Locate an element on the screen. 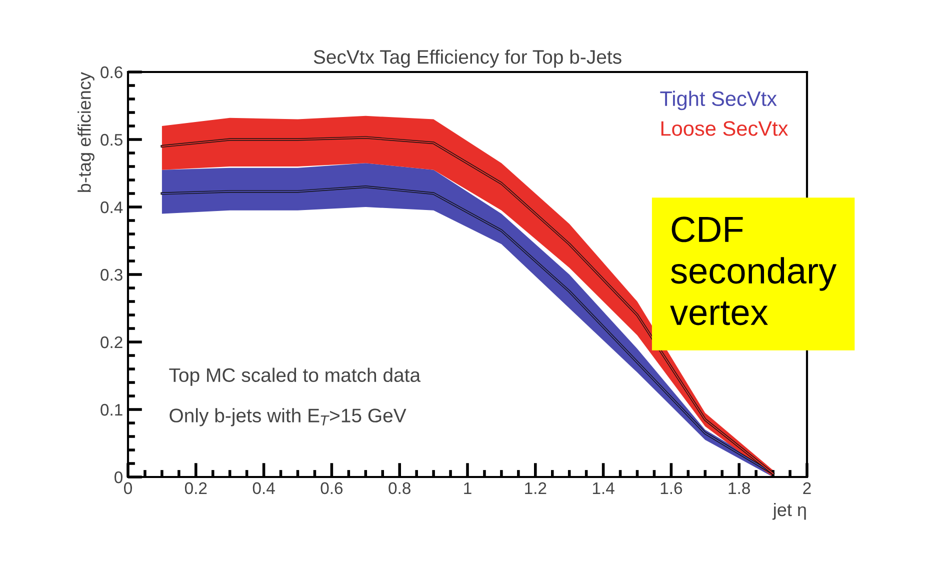 This screenshot has height=571, width=944. x-tick-label: 0.6 is located at coordinates (331, 488).